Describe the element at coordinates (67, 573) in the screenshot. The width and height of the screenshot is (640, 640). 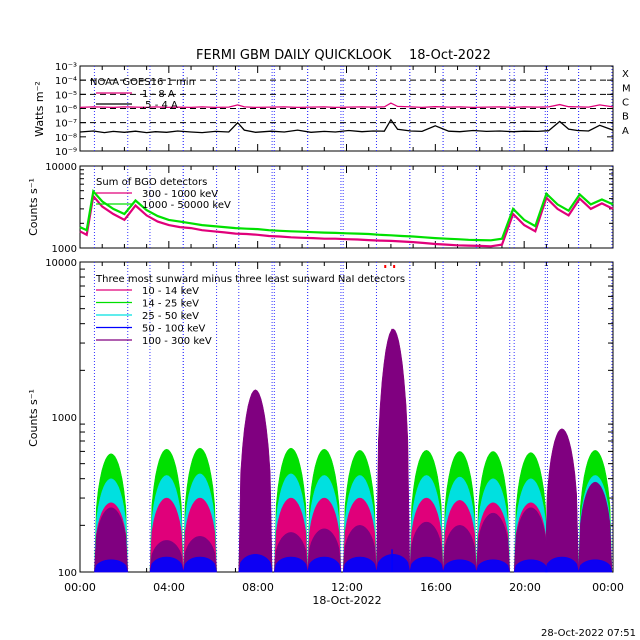
I see `y-tick-label: 100` at that location.